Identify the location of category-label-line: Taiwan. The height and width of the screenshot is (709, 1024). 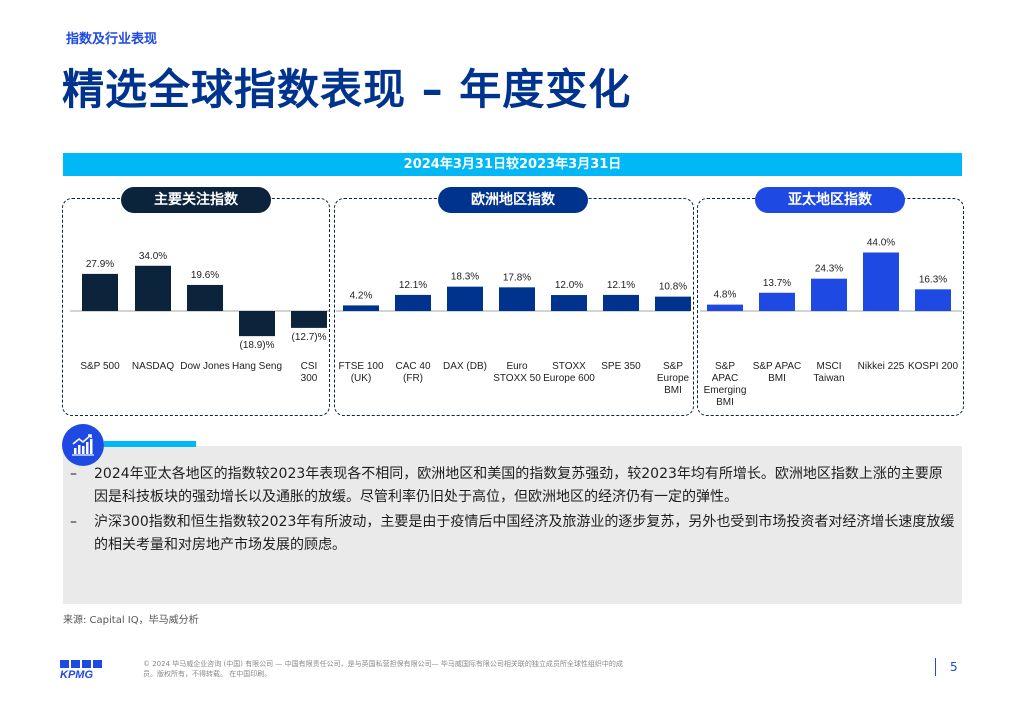
(828, 378).